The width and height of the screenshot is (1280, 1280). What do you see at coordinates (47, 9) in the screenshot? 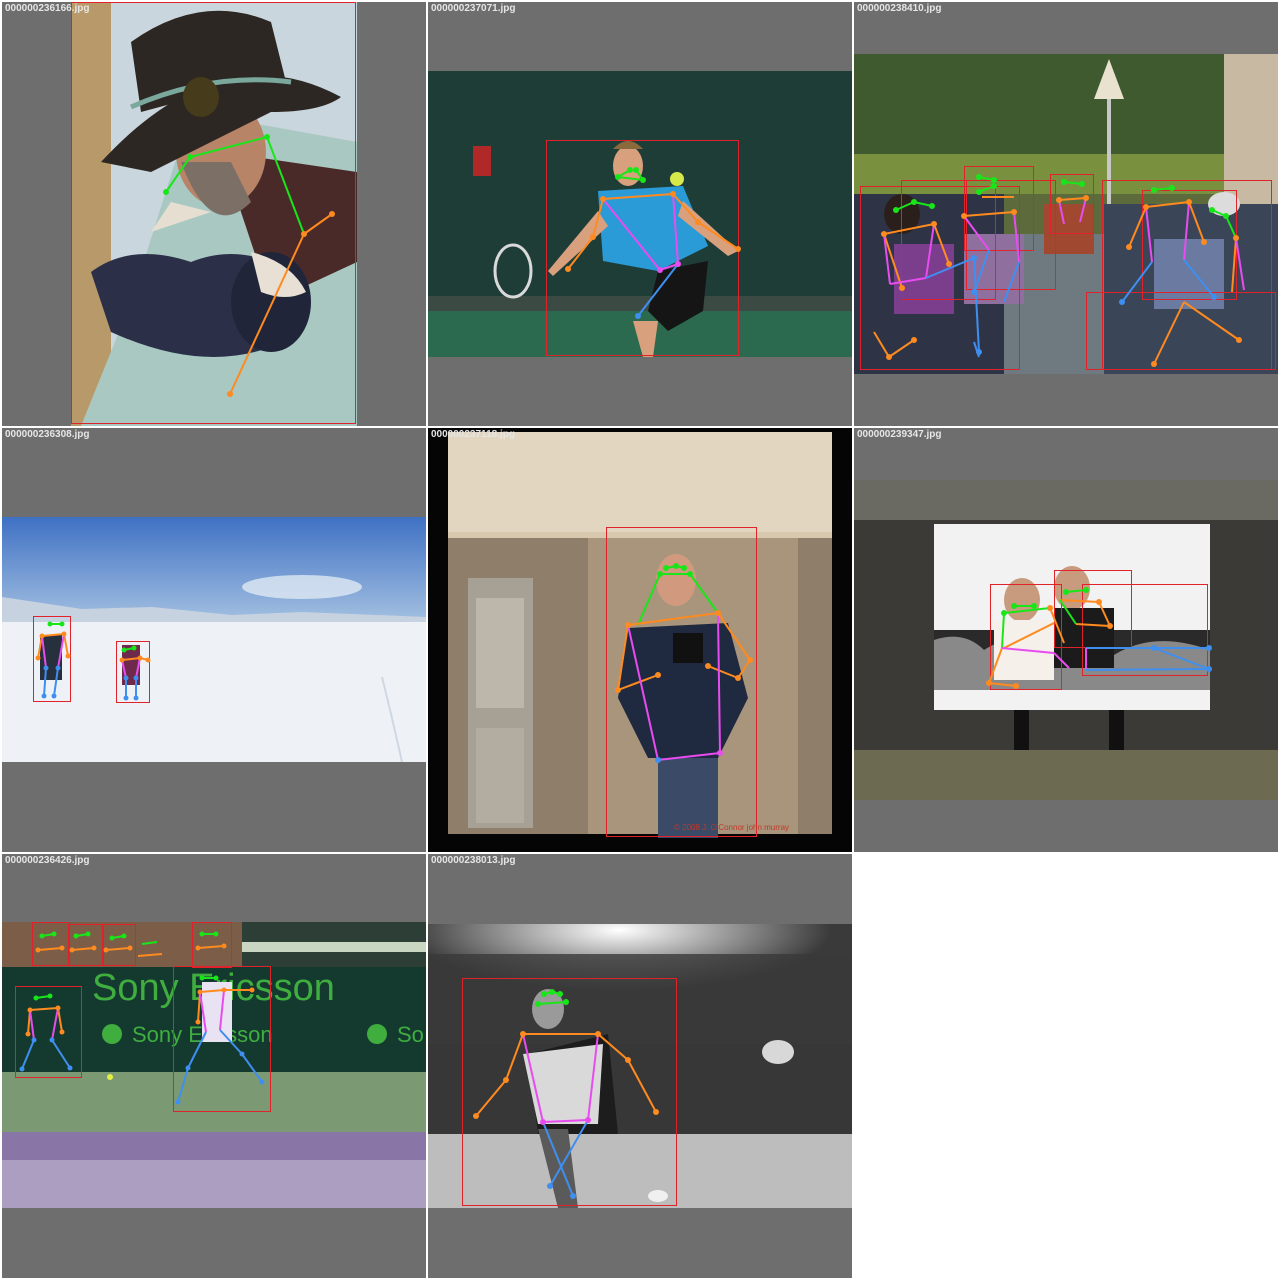
I see `tile-filename: 000000236166.jpg` at bounding box center [47, 9].